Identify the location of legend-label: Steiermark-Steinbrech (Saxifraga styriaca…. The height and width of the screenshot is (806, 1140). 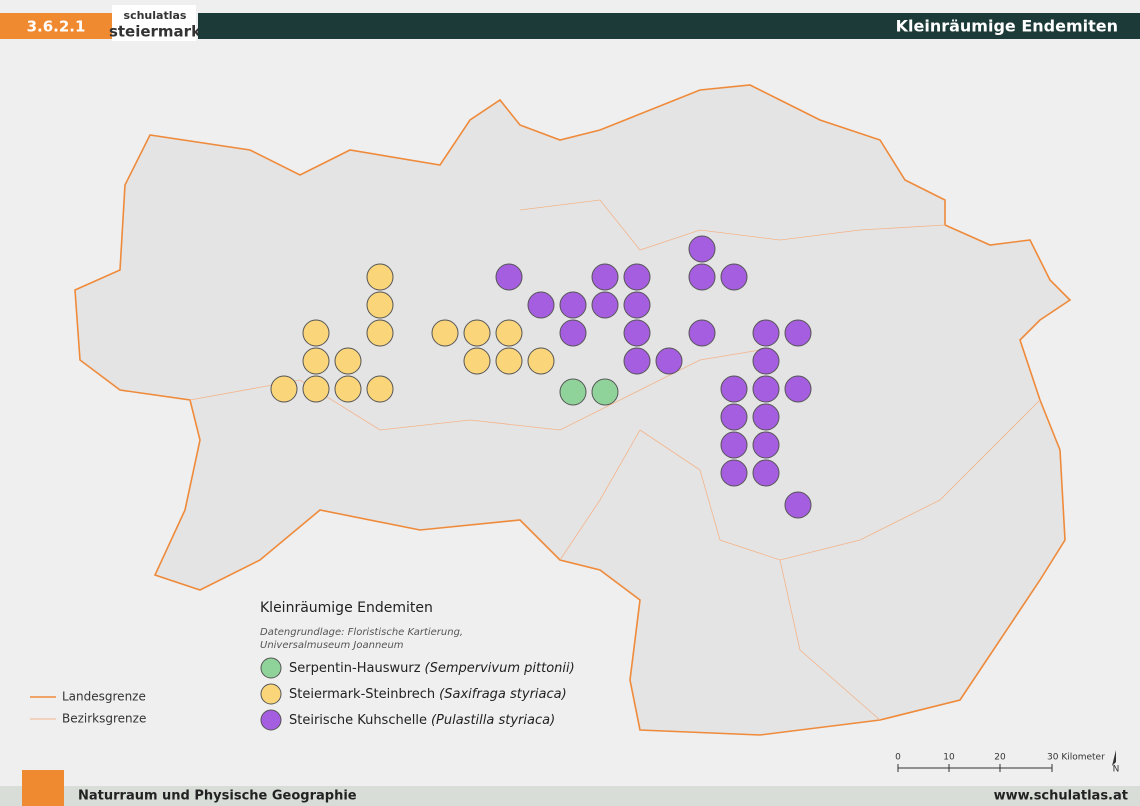
(428, 694).